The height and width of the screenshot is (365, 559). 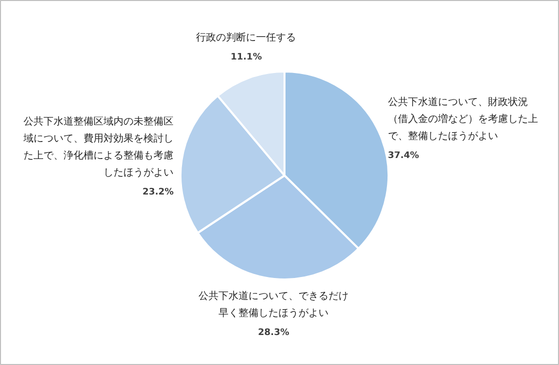 I want to click on slice-label: 公共下水道整備区域内の未整備区域について、費用対効果を検討した上で、浄化槽による整備も考慮したほうがよい, so click(x=98, y=146).